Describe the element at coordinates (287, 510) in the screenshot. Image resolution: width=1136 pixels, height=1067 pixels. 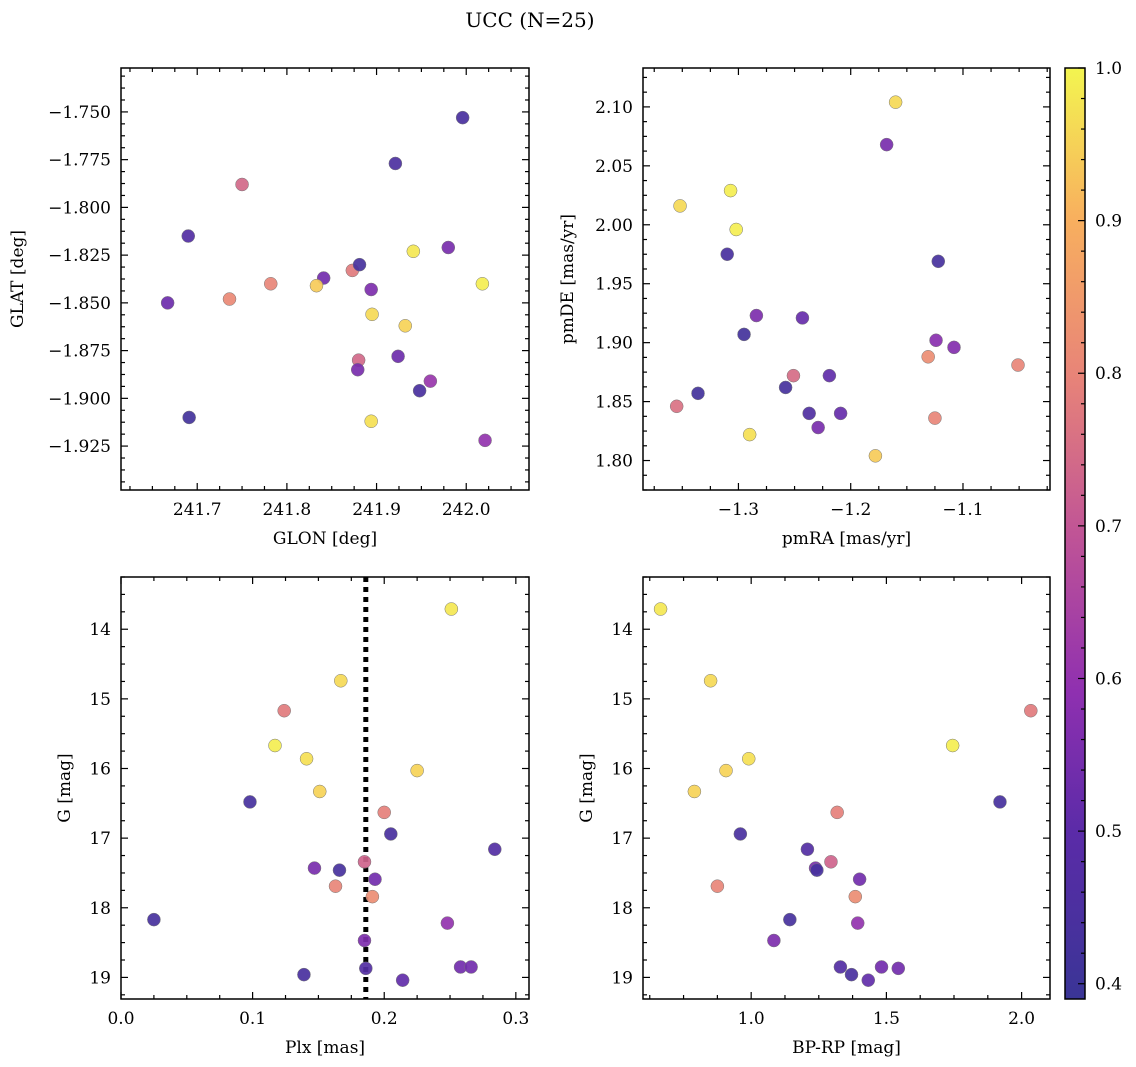
I see `x-tick-label: 241.8` at that location.